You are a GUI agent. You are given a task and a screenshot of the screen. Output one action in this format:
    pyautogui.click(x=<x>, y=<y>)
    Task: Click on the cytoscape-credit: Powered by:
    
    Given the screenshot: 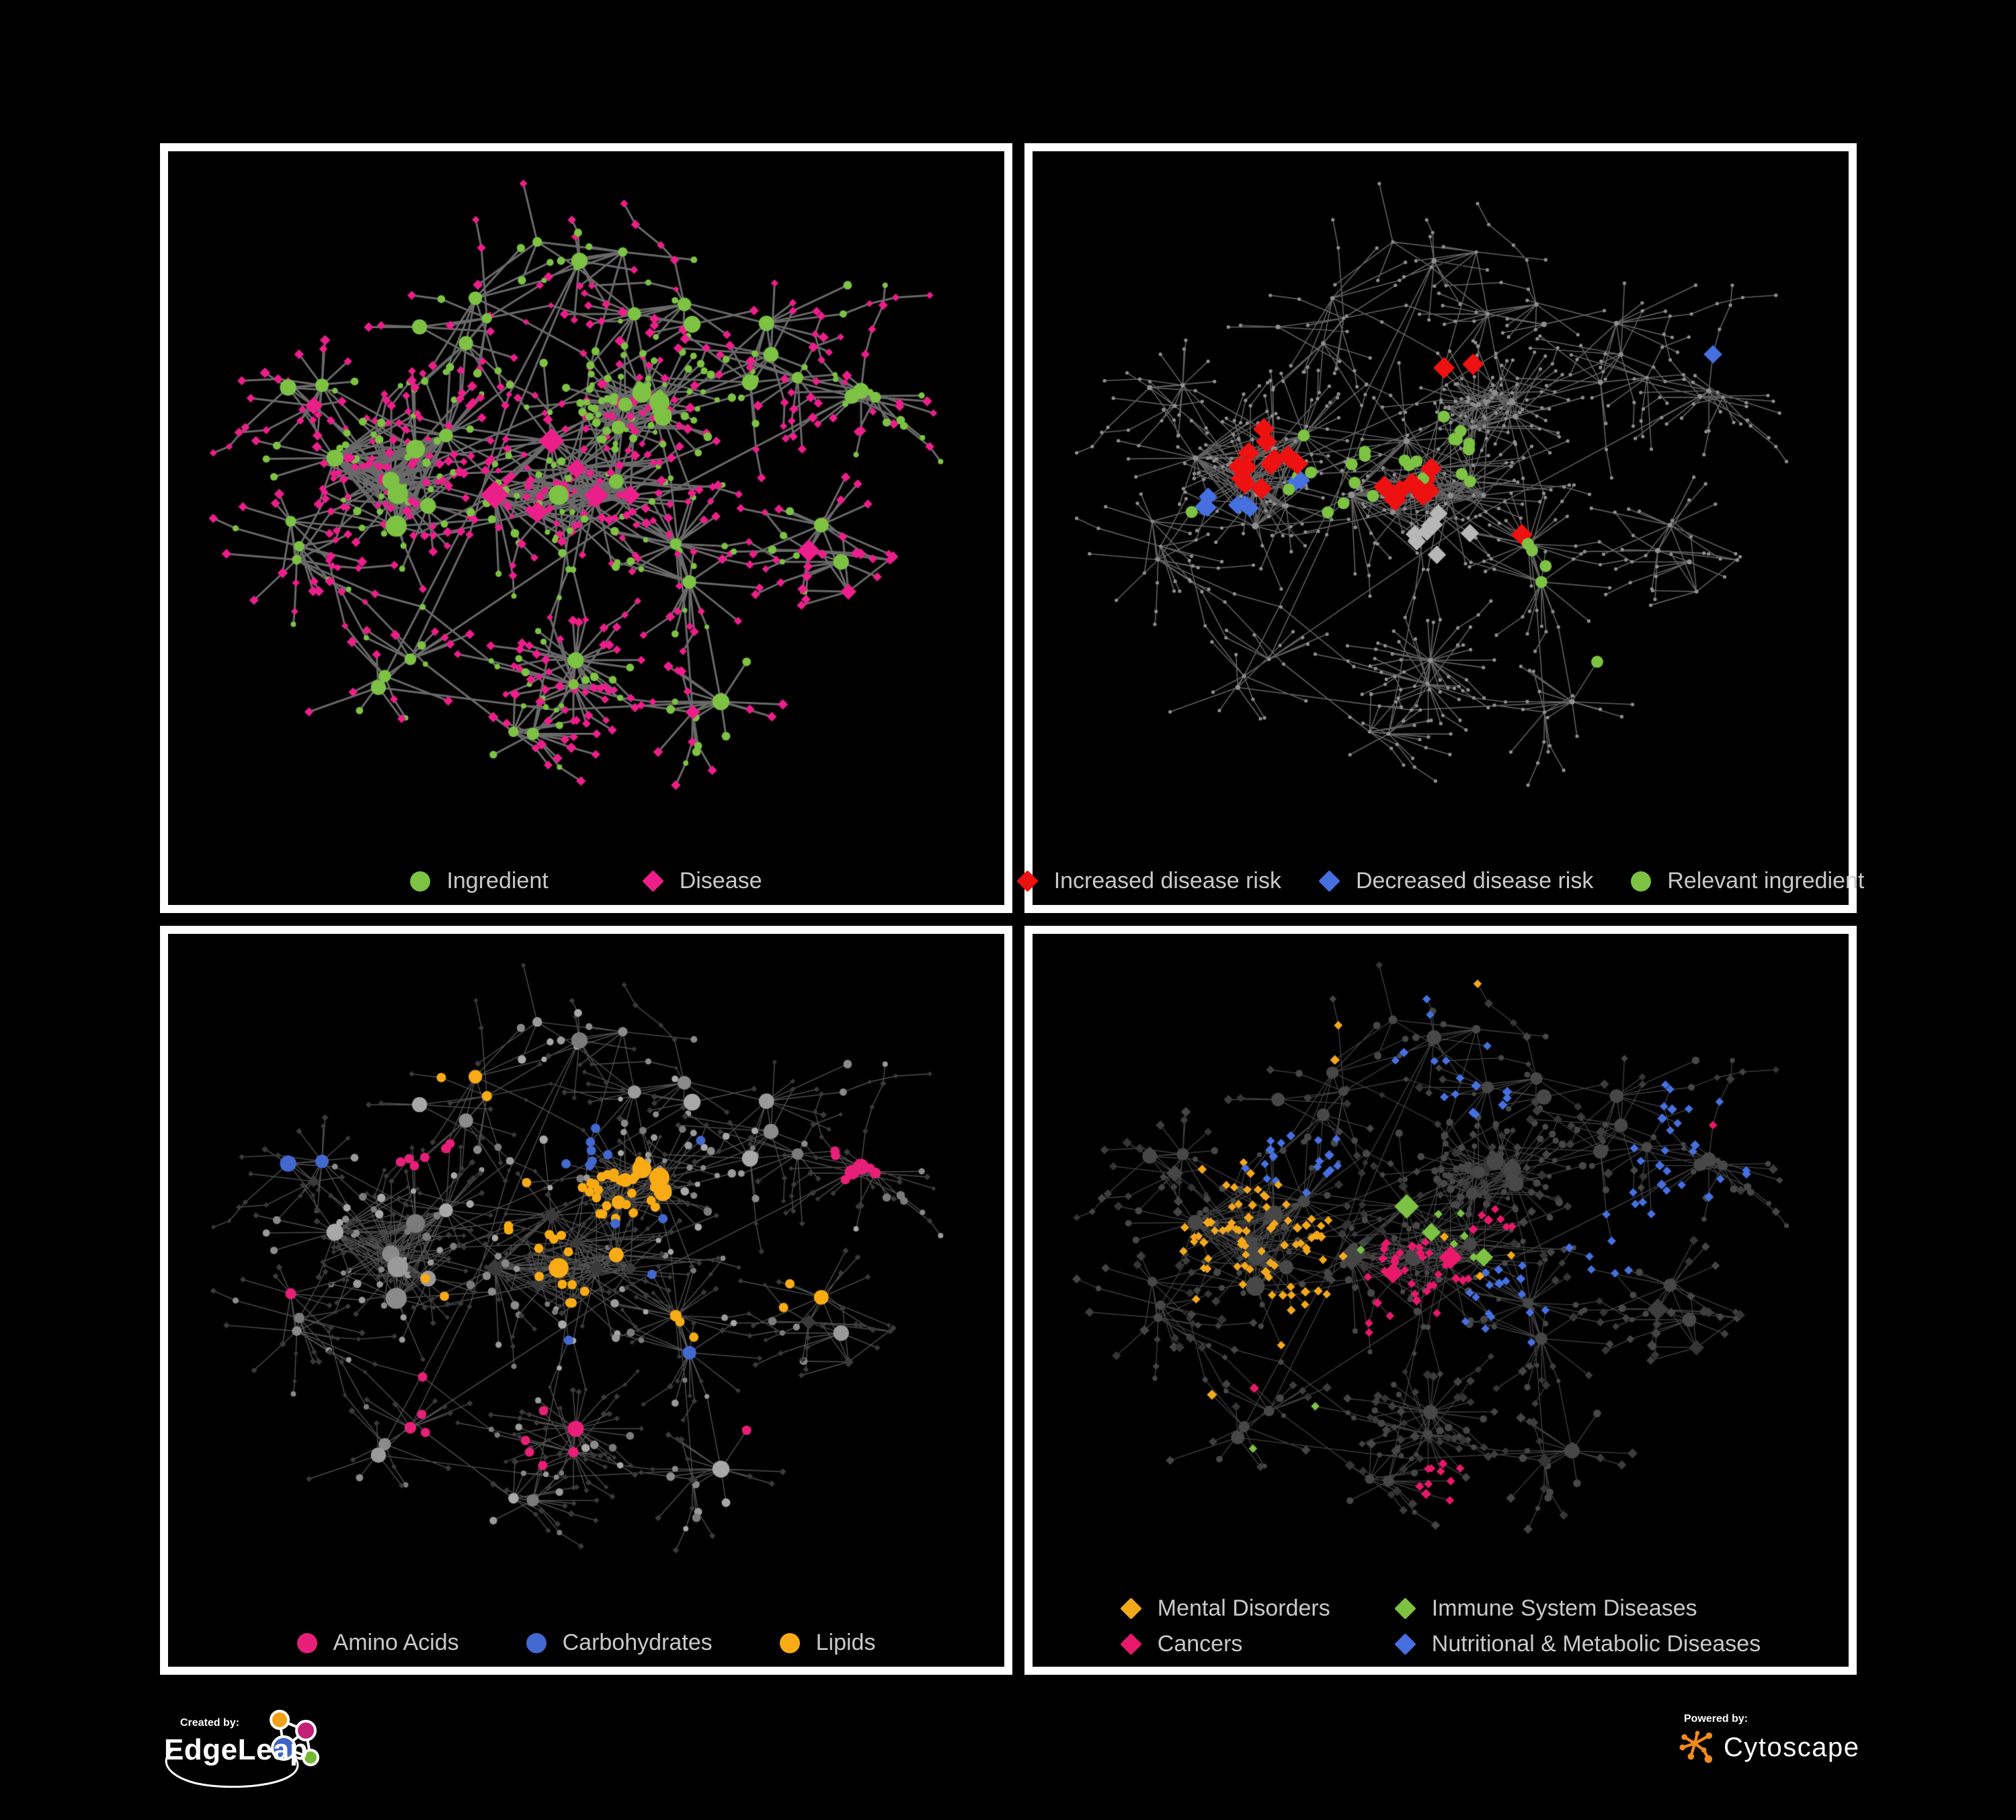 What is the action you would take?
    pyautogui.click(x=1768, y=1749)
    